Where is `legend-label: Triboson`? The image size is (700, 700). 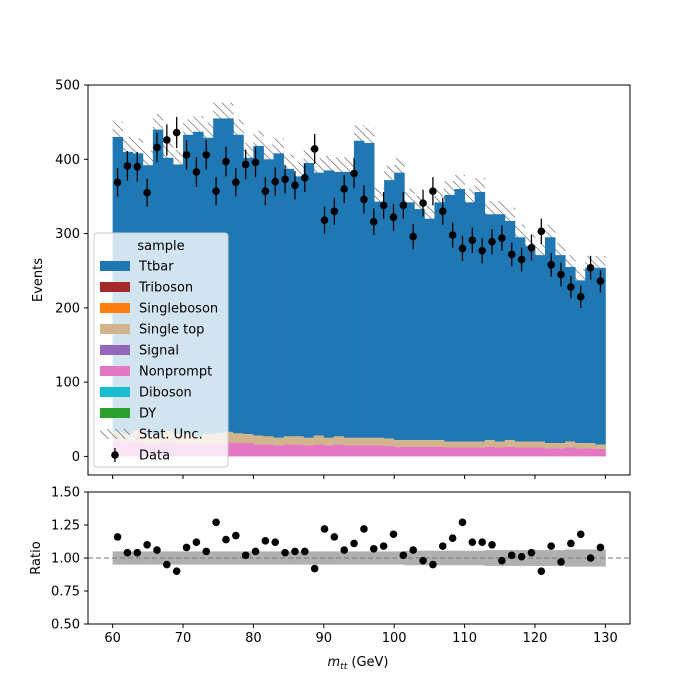
legend-label: Triboson is located at coordinates (165, 288).